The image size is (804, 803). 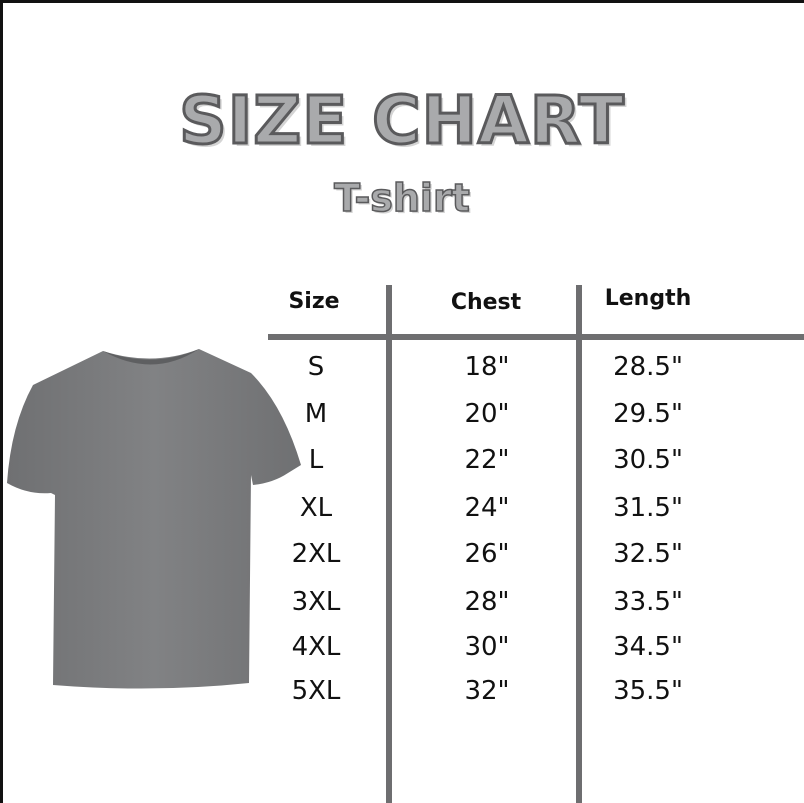 I want to click on cell-length: 34.5", so click(x=648, y=647).